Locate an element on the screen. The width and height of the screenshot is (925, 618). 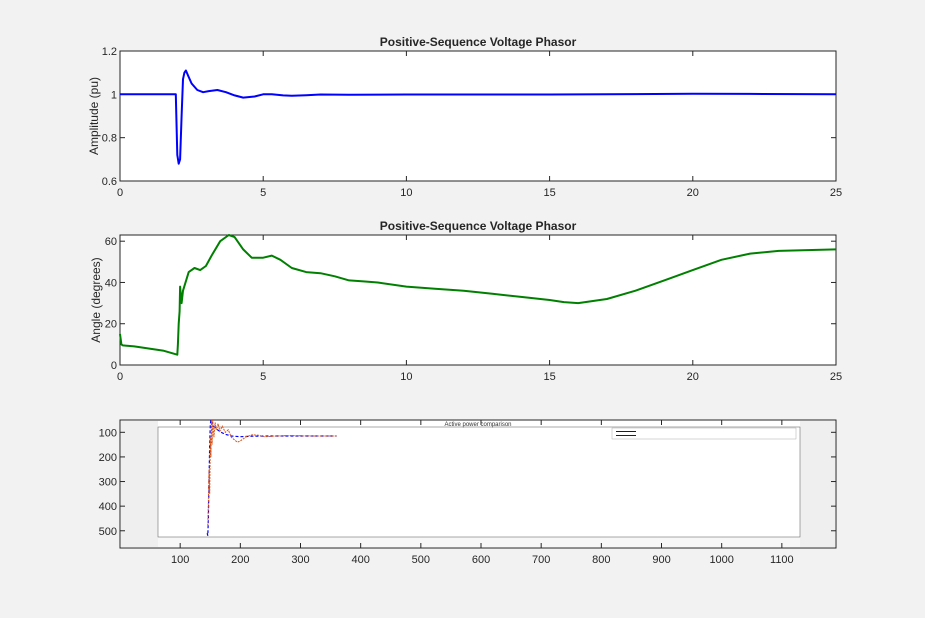
y-tick-label: 1 is located at coordinates (114, 95).